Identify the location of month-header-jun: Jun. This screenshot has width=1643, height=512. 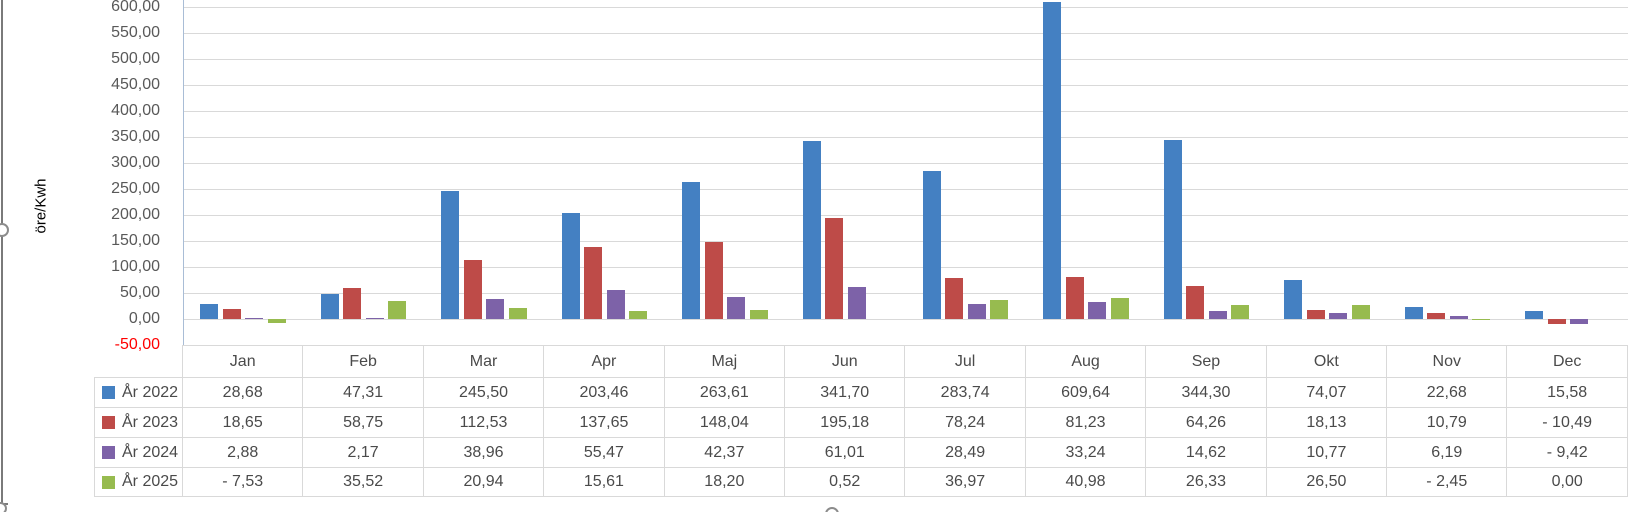
(845, 361).